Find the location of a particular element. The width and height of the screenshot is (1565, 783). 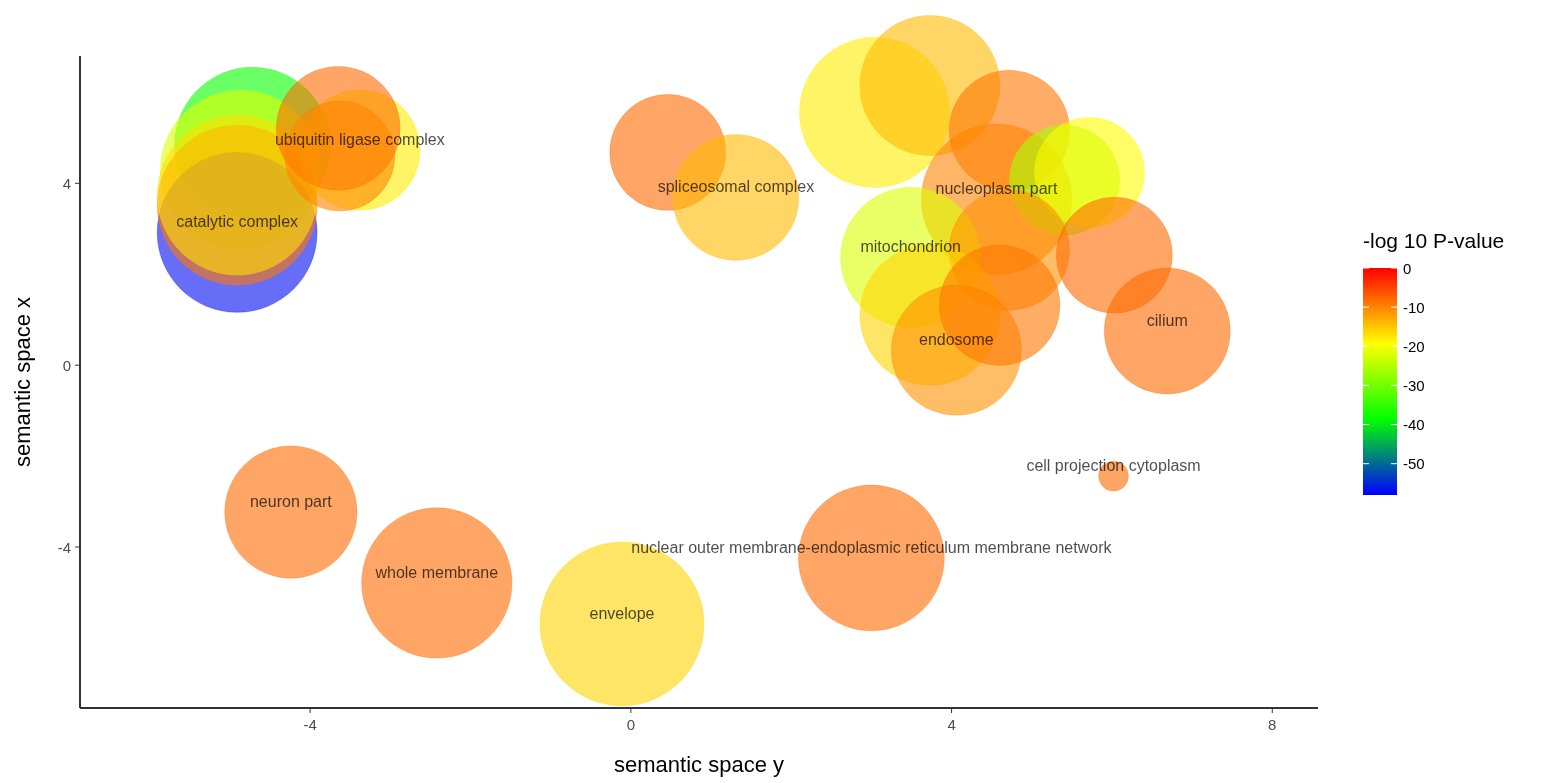

annotation: cilium is located at coordinates (1167, 321).